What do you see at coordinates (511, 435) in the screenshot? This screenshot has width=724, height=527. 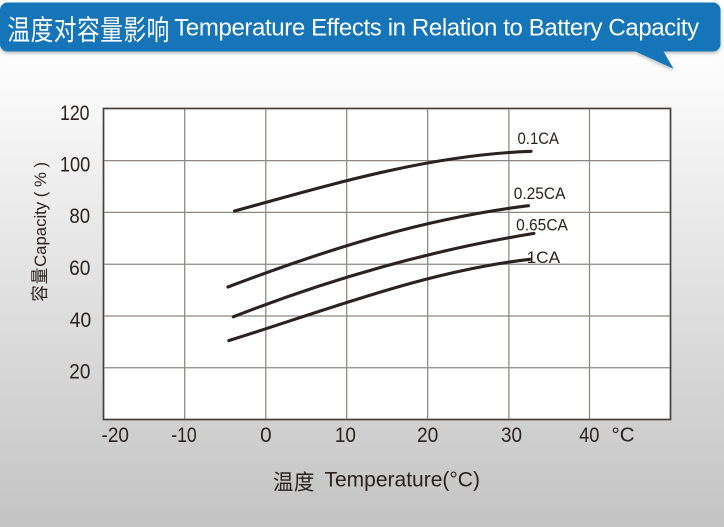 I see `svg-text: 30` at bounding box center [511, 435].